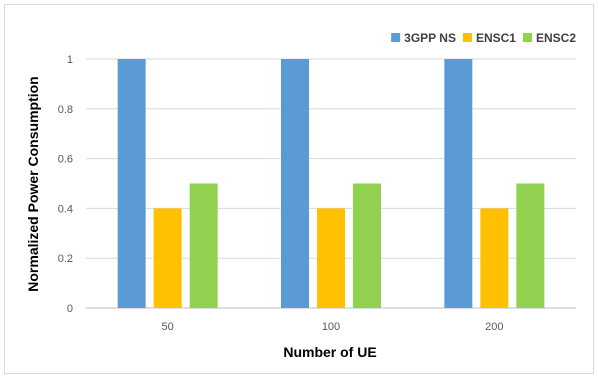 This screenshot has height=378, width=598. What do you see at coordinates (430, 38) in the screenshot?
I see `legend-label: 3GPP NS` at bounding box center [430, 38].